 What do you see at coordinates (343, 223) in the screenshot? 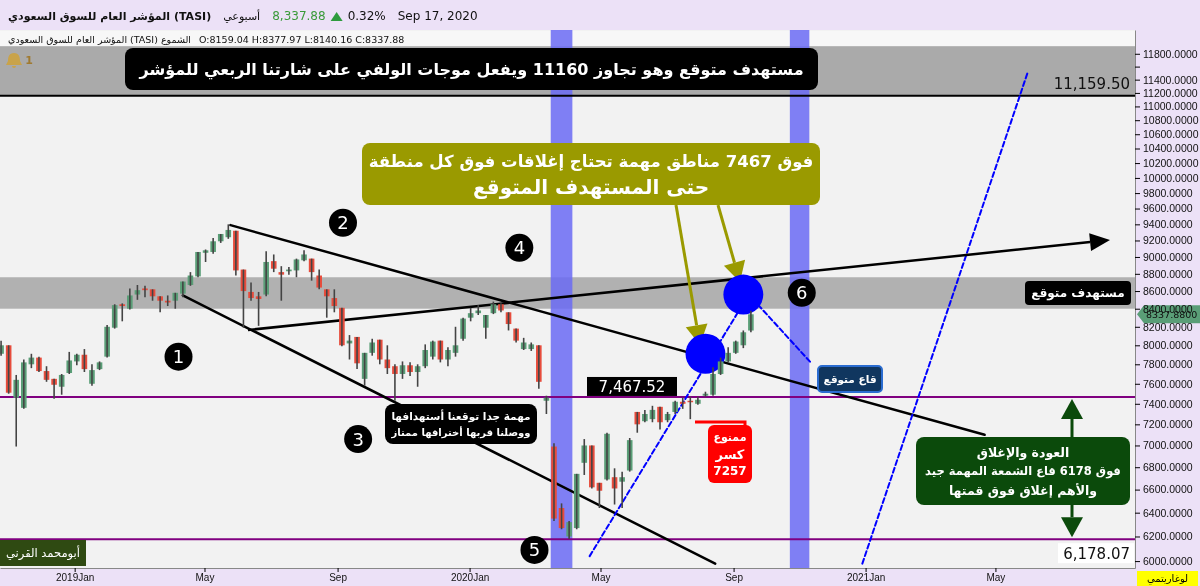
I see `annotation: 2` at bounding box center [343, 223].